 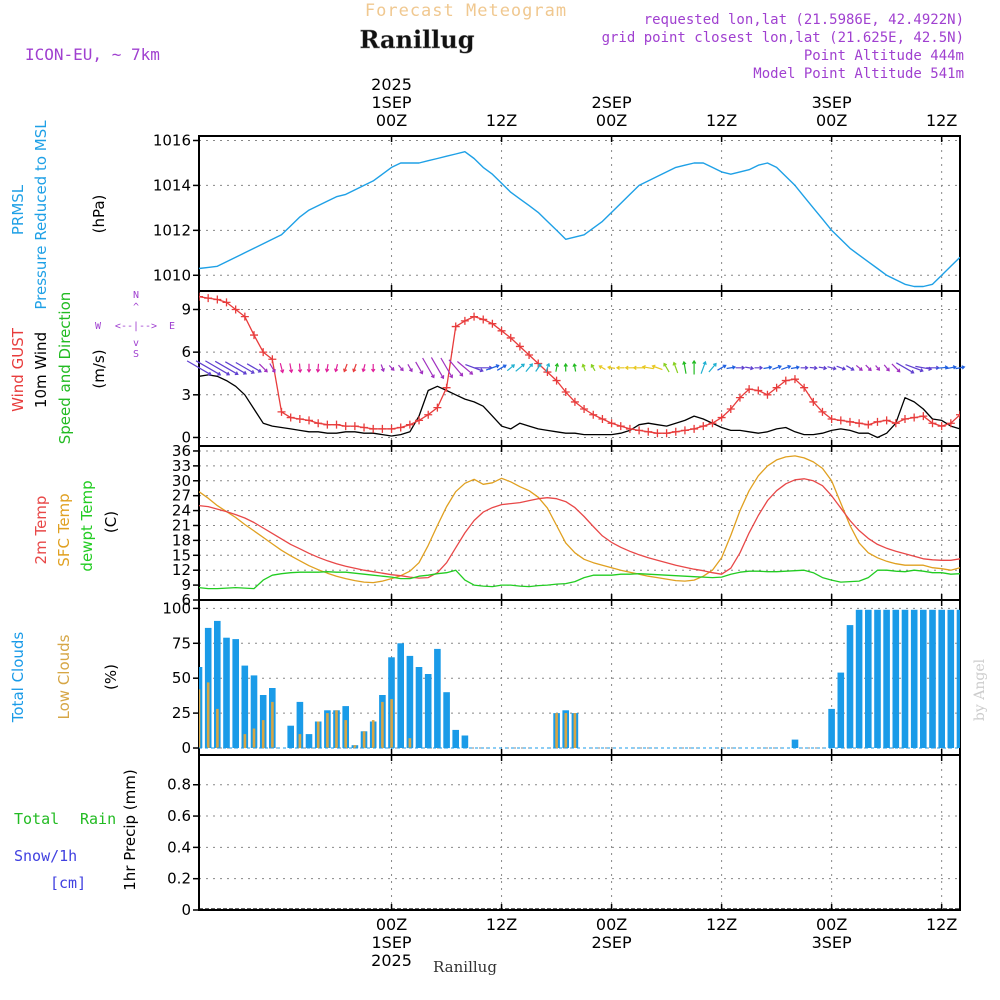 What do you see at coordinates (130, 829) in the screenshot?
I see `precip-unit: 1hr Precip (mm)` at bounding box center [130, 829].